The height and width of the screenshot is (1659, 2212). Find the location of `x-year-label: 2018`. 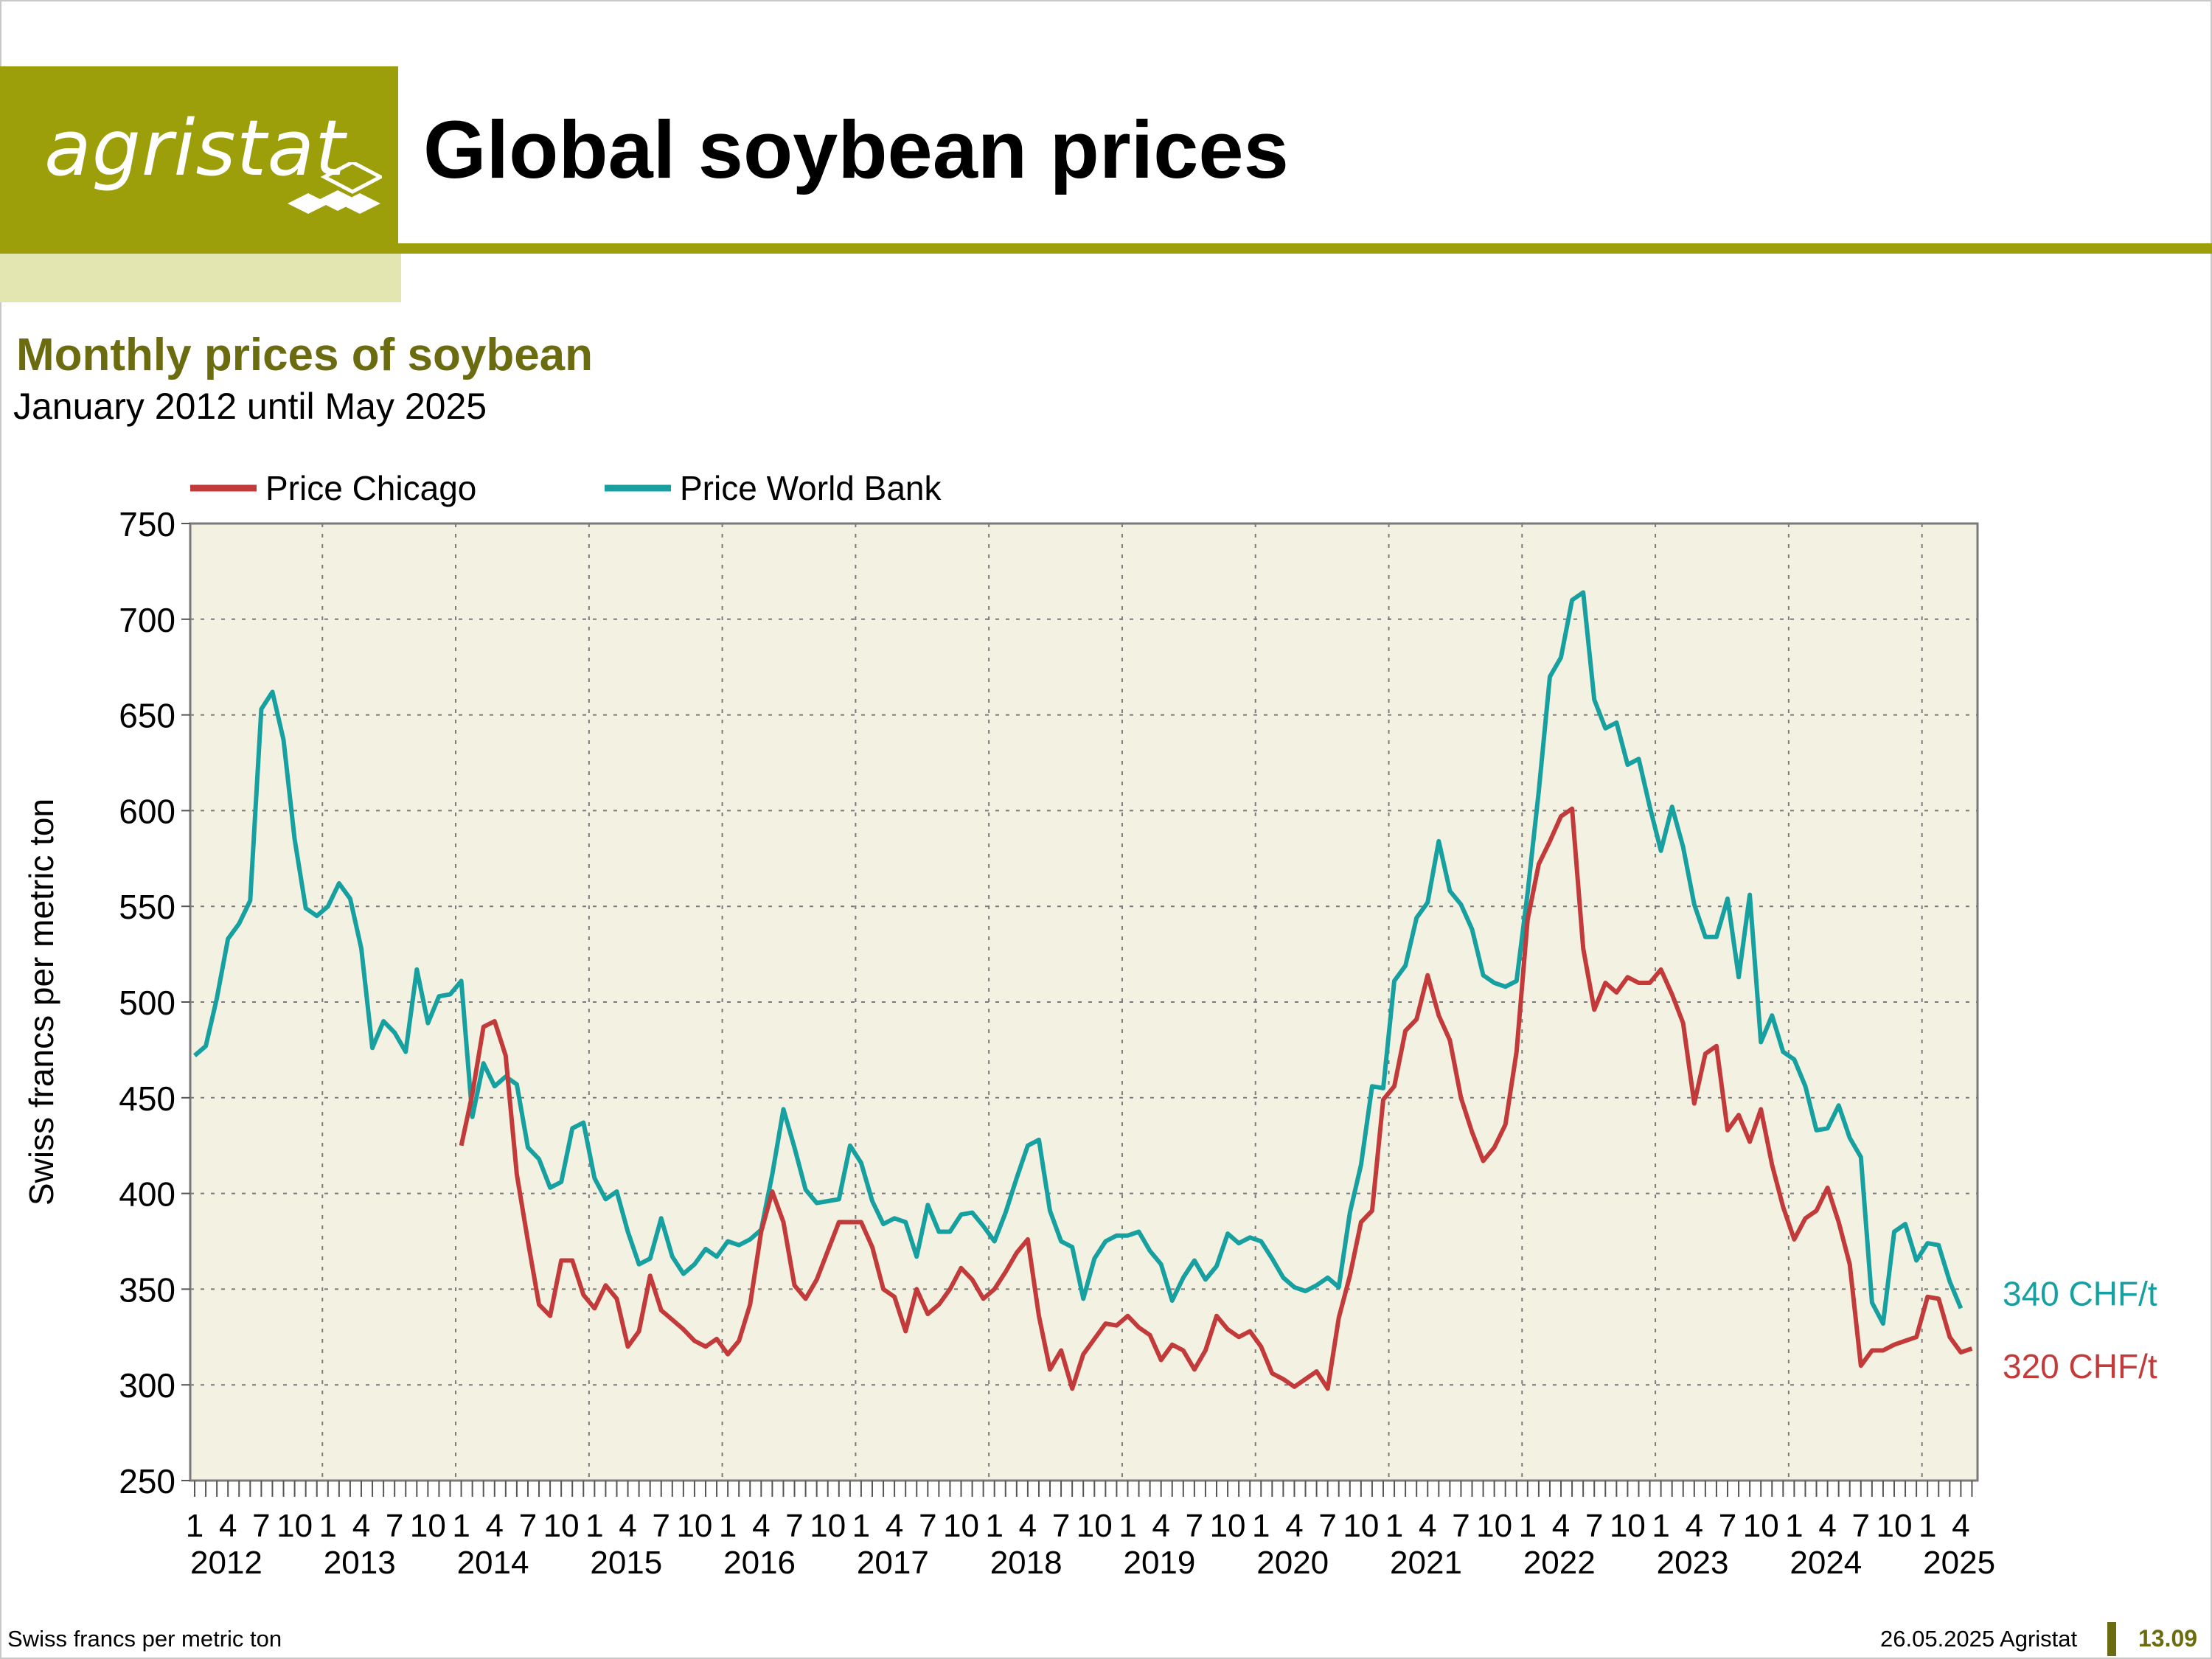

x-year-label: 2018 is located at coordinates (1026, 1563).